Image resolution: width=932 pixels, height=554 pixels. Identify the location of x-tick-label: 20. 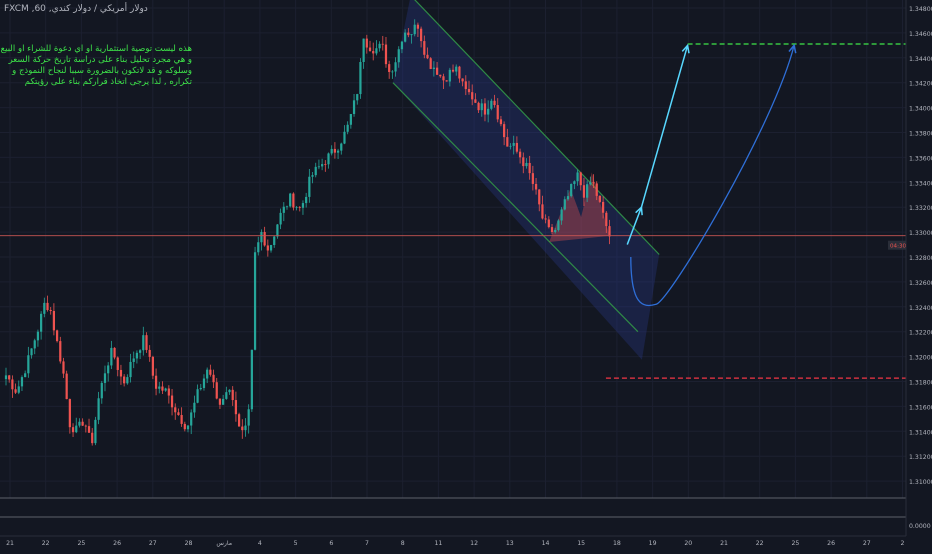
(688, 543).